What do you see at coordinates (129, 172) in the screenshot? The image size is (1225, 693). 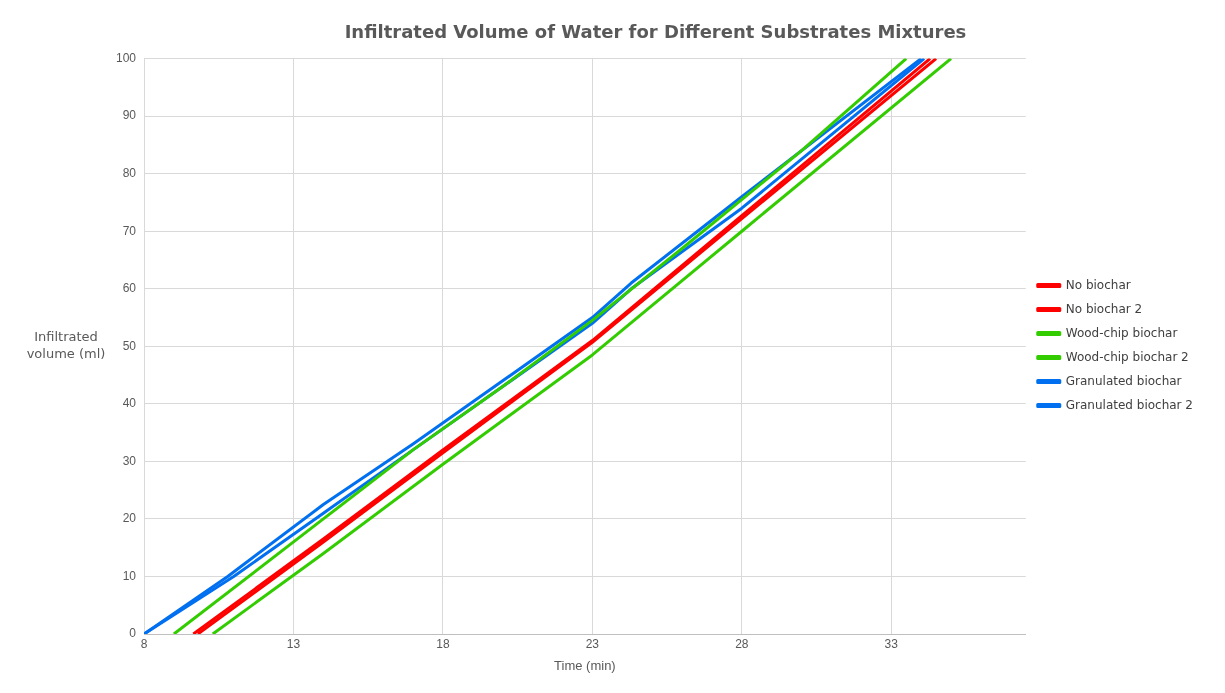 I see `y-tick-label: 80` at bounding box center [129, 172].